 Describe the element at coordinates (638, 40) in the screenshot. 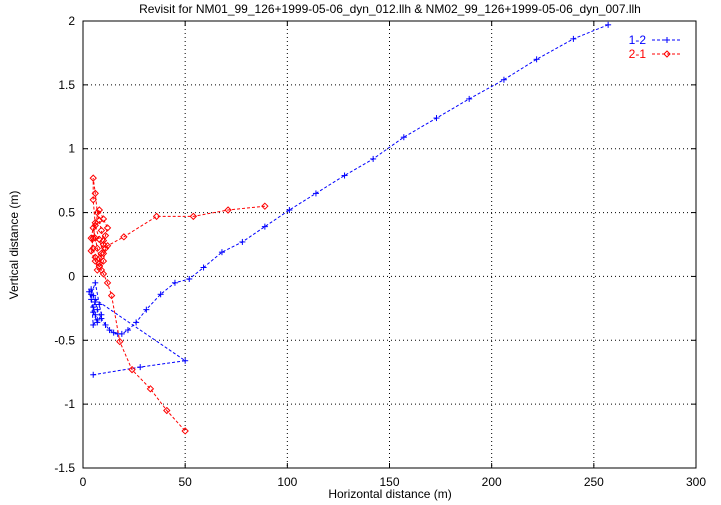

I see `legend-label: 1-2` at that location.